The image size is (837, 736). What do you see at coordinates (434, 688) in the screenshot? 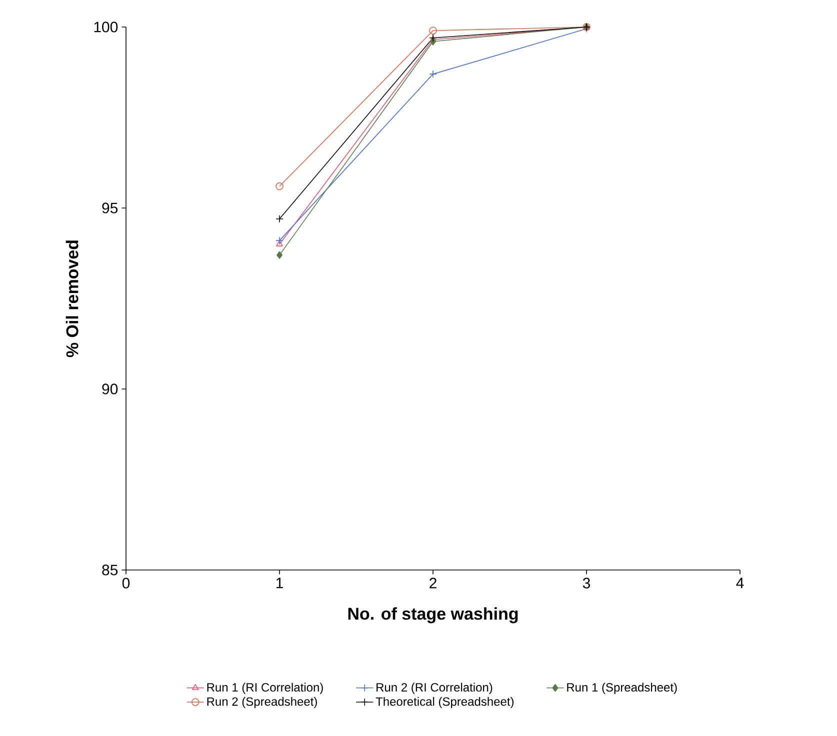
I see `legend-label: Run 2 (RI Correlation)` at bounding box center [434, 688].